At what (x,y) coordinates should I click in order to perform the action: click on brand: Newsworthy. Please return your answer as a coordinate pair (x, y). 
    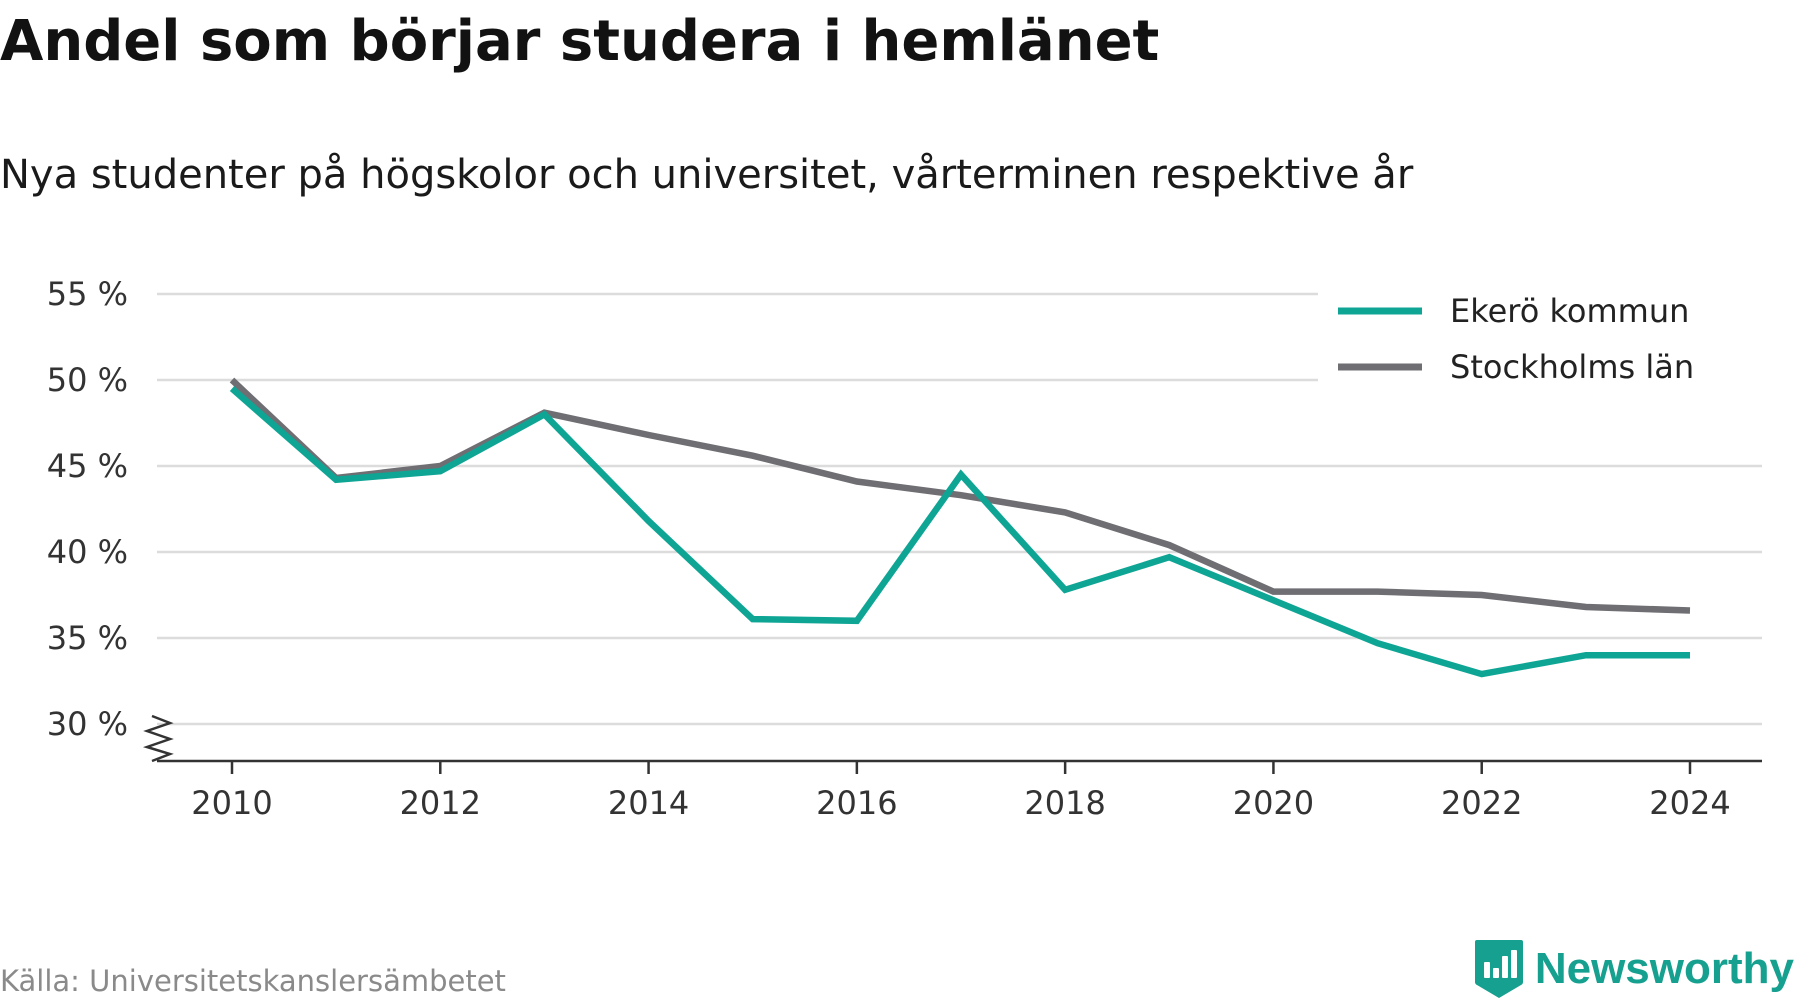
    Looking at the image, I should click on (1633, 969).